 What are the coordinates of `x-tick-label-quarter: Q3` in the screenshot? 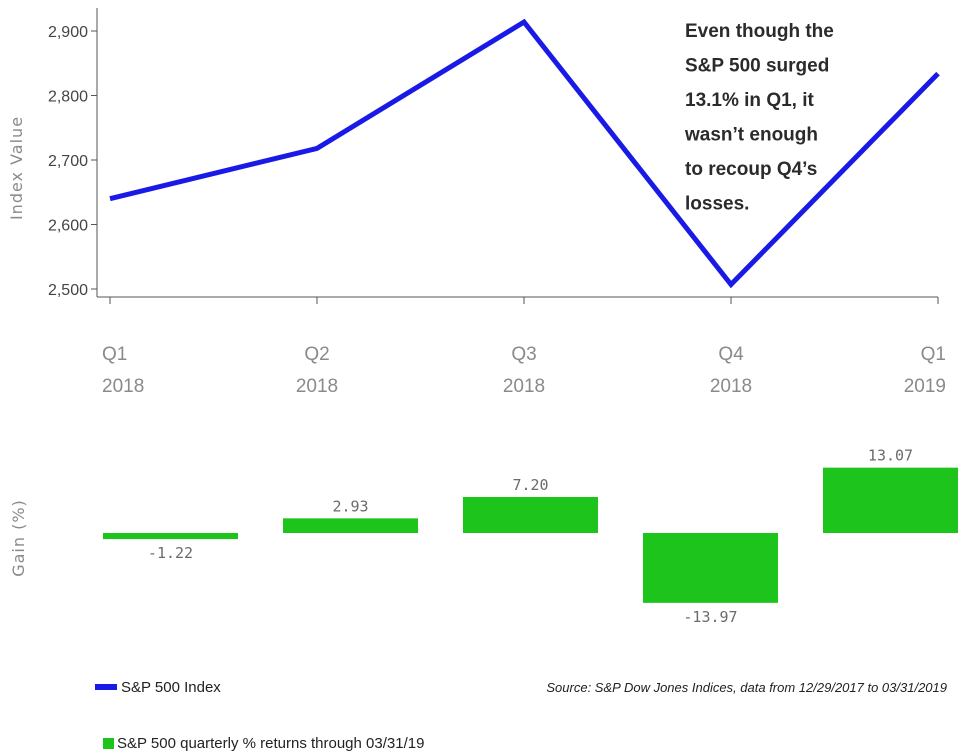 It's located at (523, 354).